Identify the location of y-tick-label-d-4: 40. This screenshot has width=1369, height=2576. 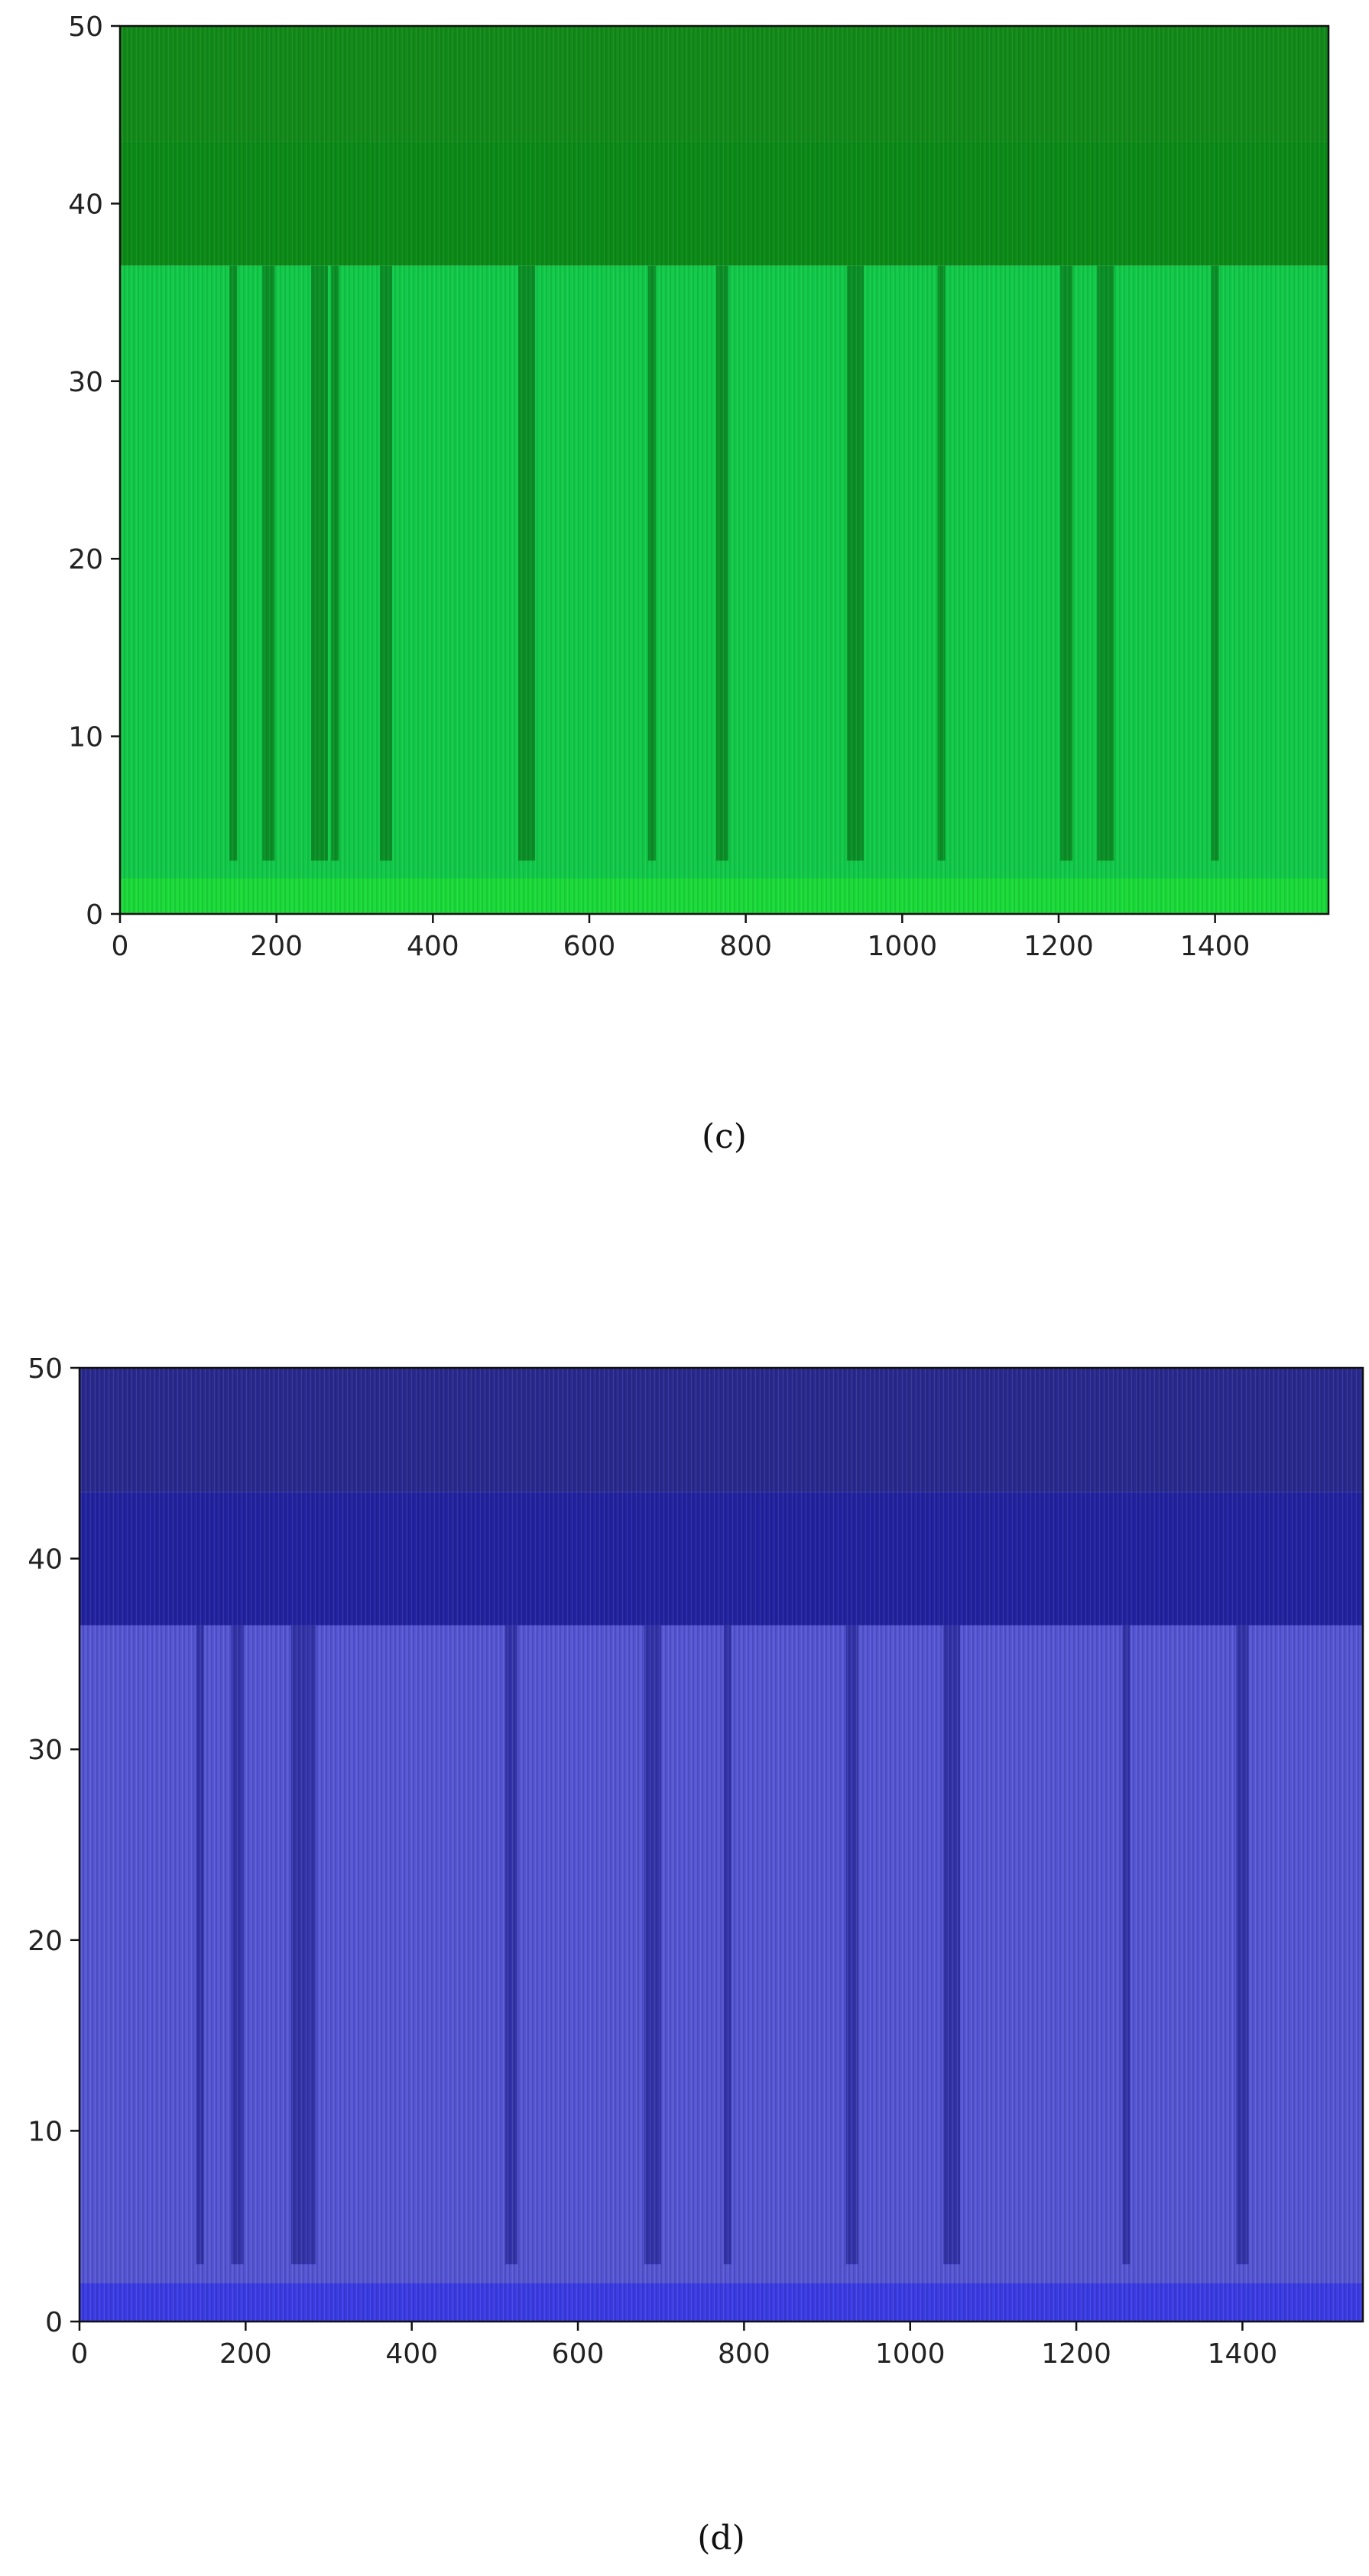
(45, 1560).